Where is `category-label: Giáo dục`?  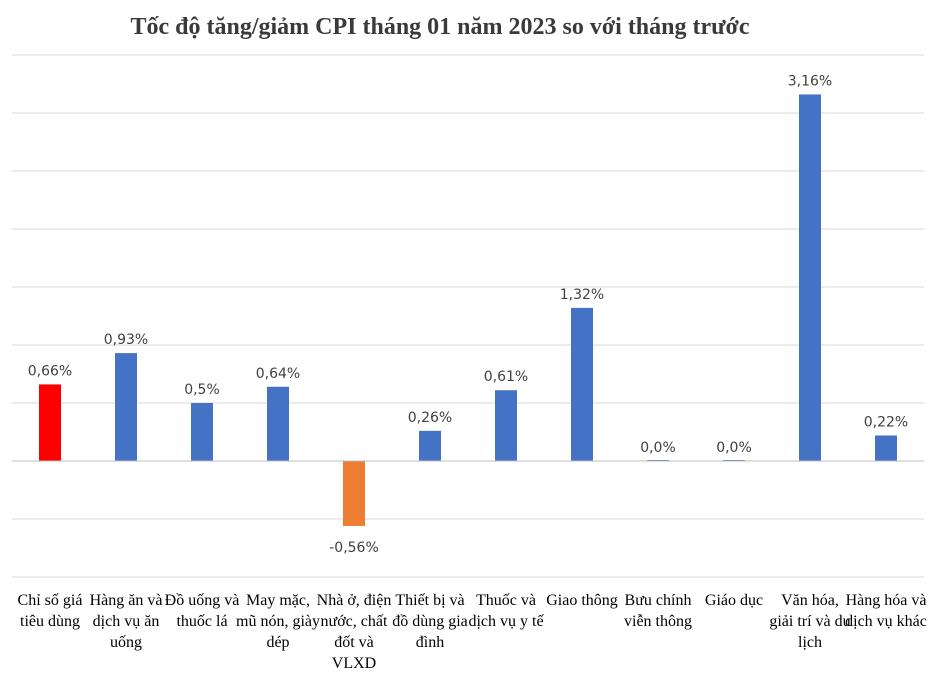
category-label: Giáo dục is located at coordinates (734, 600).